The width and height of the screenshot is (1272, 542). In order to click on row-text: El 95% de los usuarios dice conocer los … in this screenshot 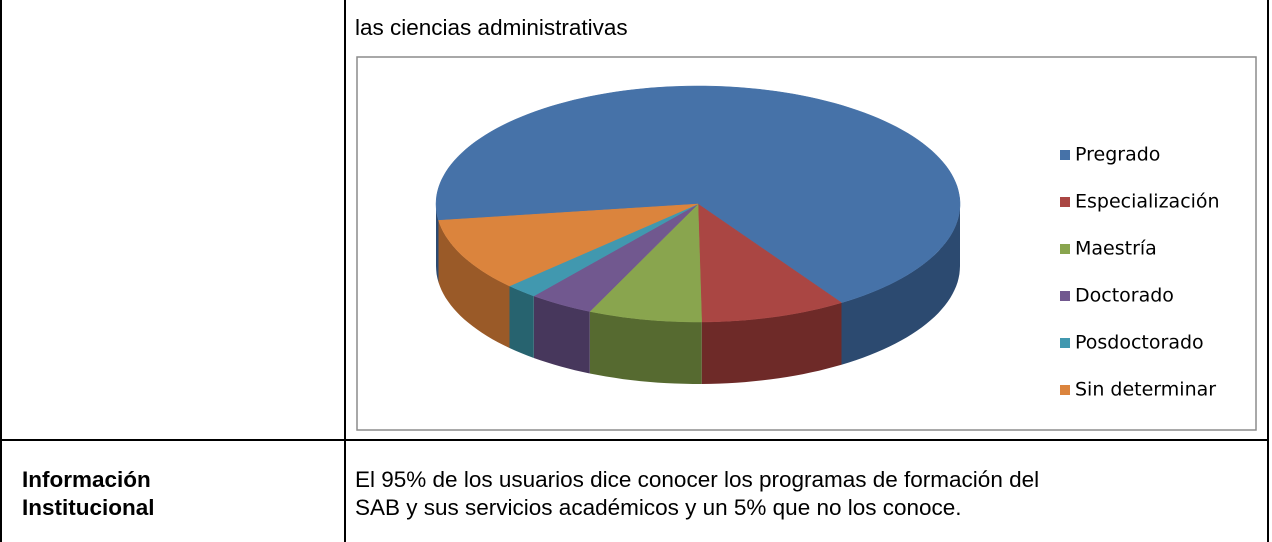, I will do `click(697, 479)`.